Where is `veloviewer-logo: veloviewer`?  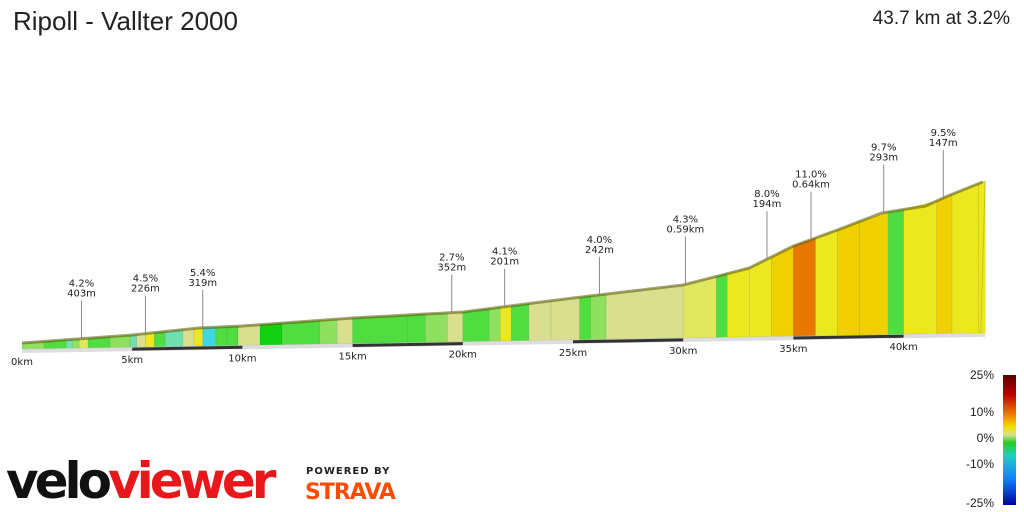
veloviewer-logo: veloviewer is located at coordinates (141, 481).